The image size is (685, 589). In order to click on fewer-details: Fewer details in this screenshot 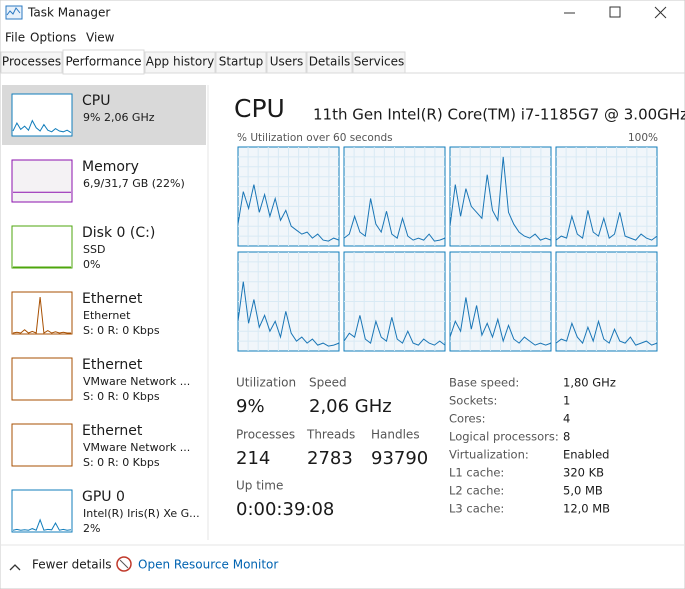, I will do `click(72, 565)`.